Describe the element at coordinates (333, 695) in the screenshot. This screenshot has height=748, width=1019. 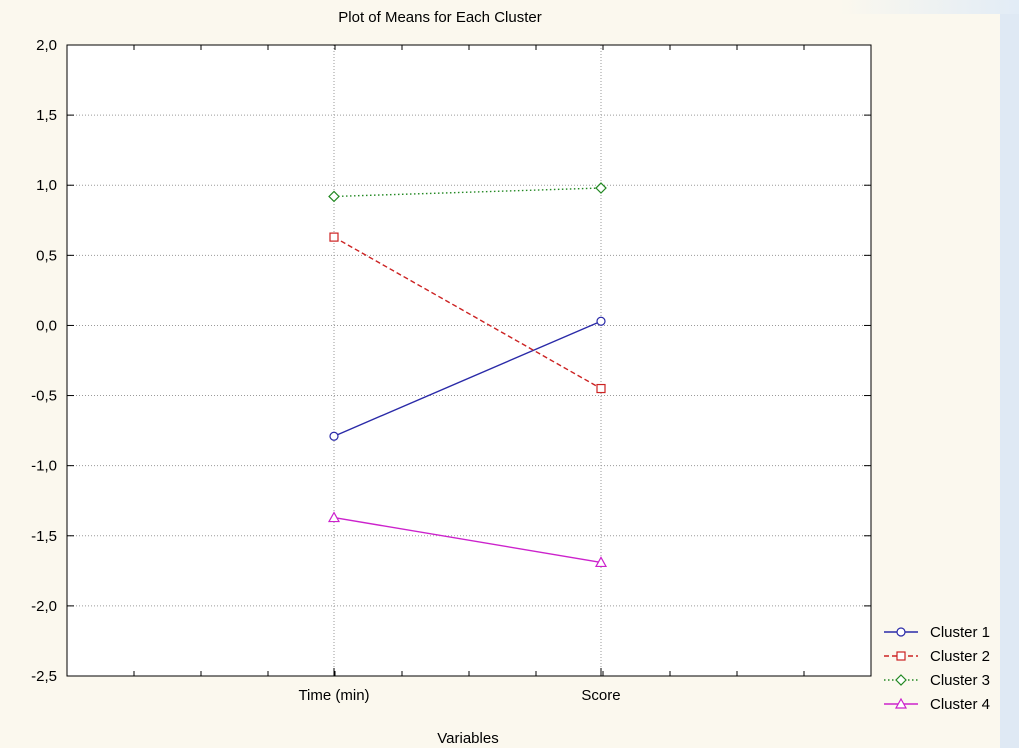
I see `x-tick-label: Time (min)` at that location.